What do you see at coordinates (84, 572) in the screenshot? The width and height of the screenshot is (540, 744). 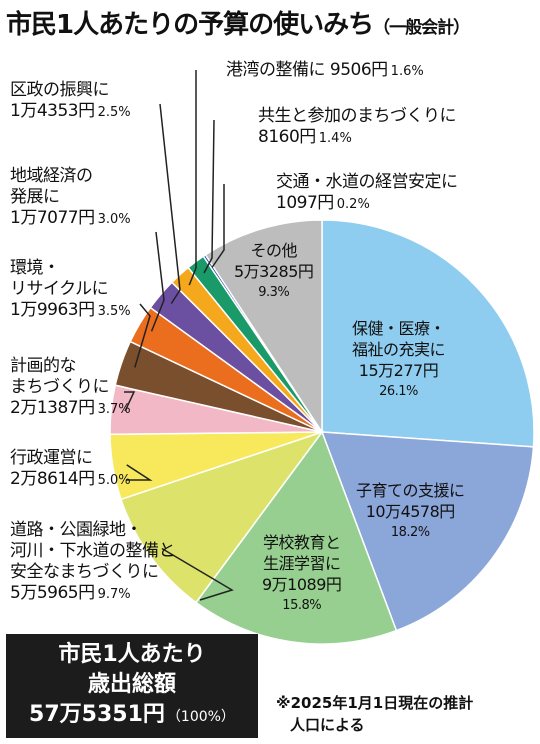 I see `label-roads-line-3: 安全なまちづくりに` at bounding box center [84, 572].